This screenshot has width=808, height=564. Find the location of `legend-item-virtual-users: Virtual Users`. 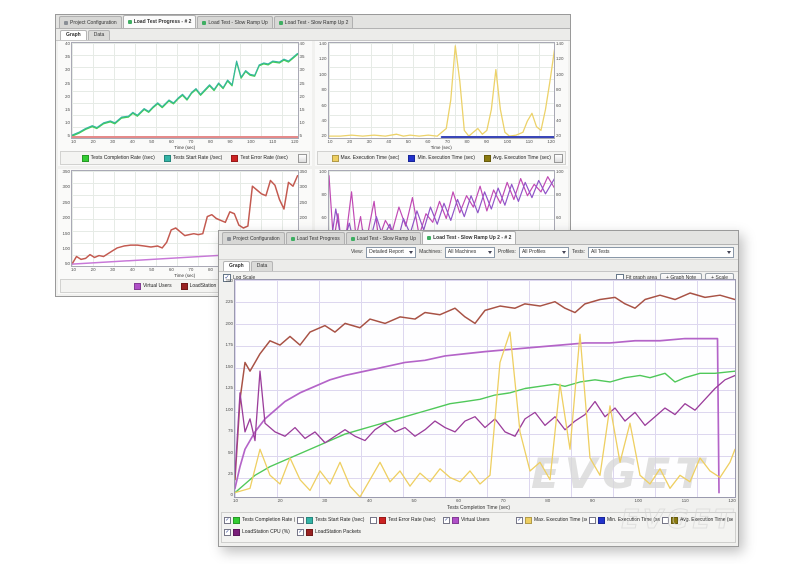

legend-item-virtual-users: Virtual Users is located at coordinates (153, 286).